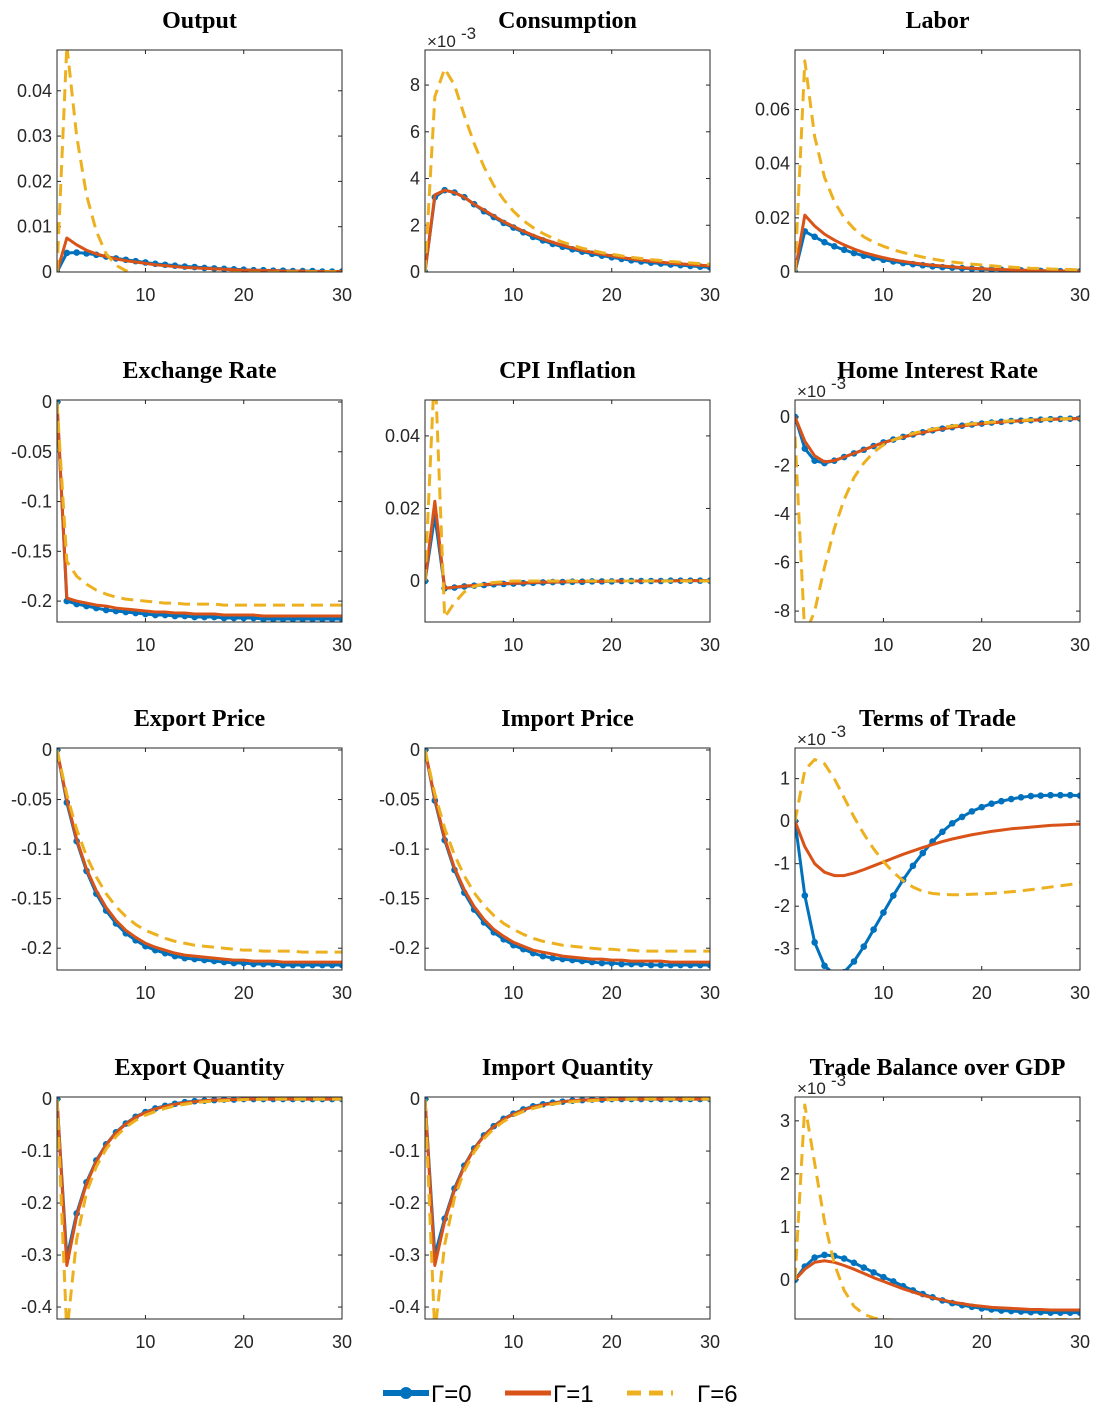 This screenshot has width=1096, height=1420. What do you see at coordinates (34, 227) in the screenshot?
I see `y-tick-label: 0.01` at bounding box center [34, 227].